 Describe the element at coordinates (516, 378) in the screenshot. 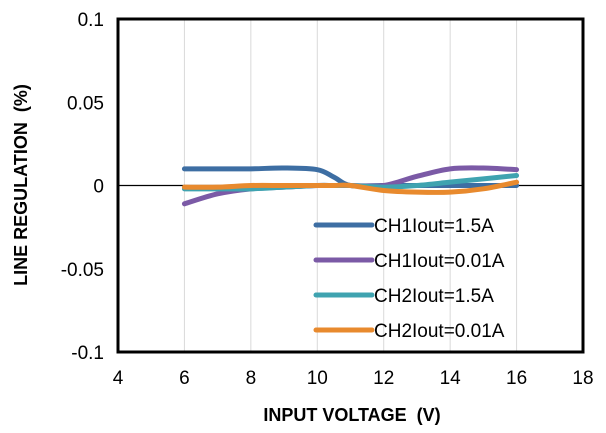

I see `x-tick-label: 16` at that location.